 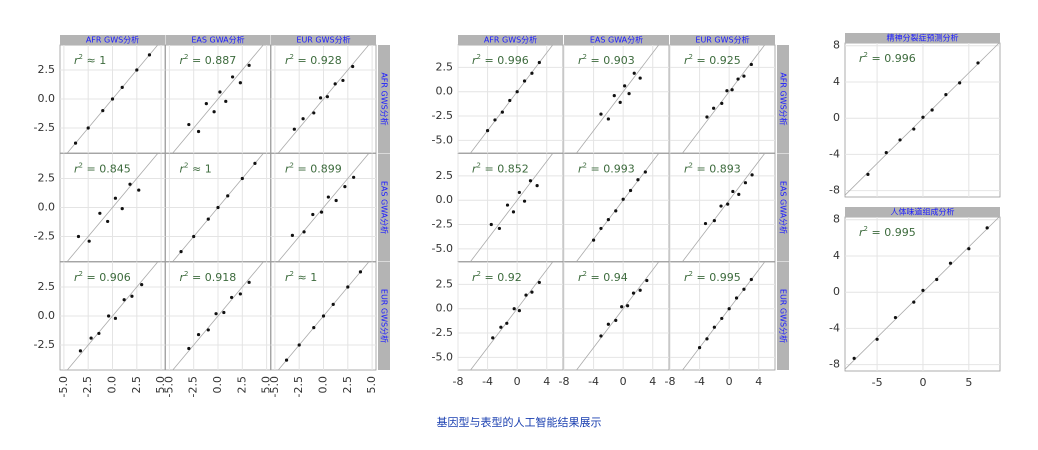 What do you see at coordinates (208, 60) in the screenshot?
I see `r2-annotation: r2 = 0.887` at bounding box center [208, 60].